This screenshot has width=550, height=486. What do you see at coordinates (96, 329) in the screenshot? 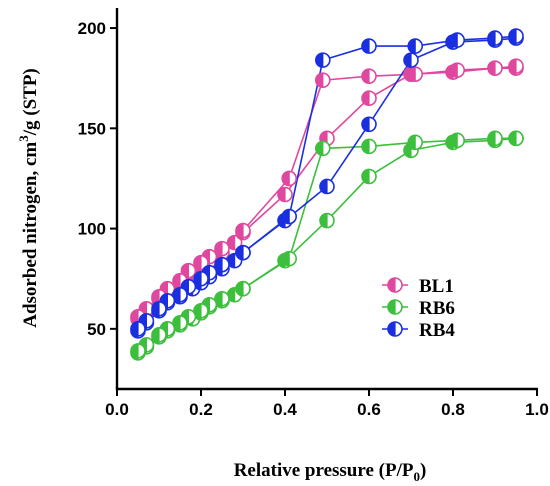
I see `y-tick-label: 50` at bounding box center [96, 329].